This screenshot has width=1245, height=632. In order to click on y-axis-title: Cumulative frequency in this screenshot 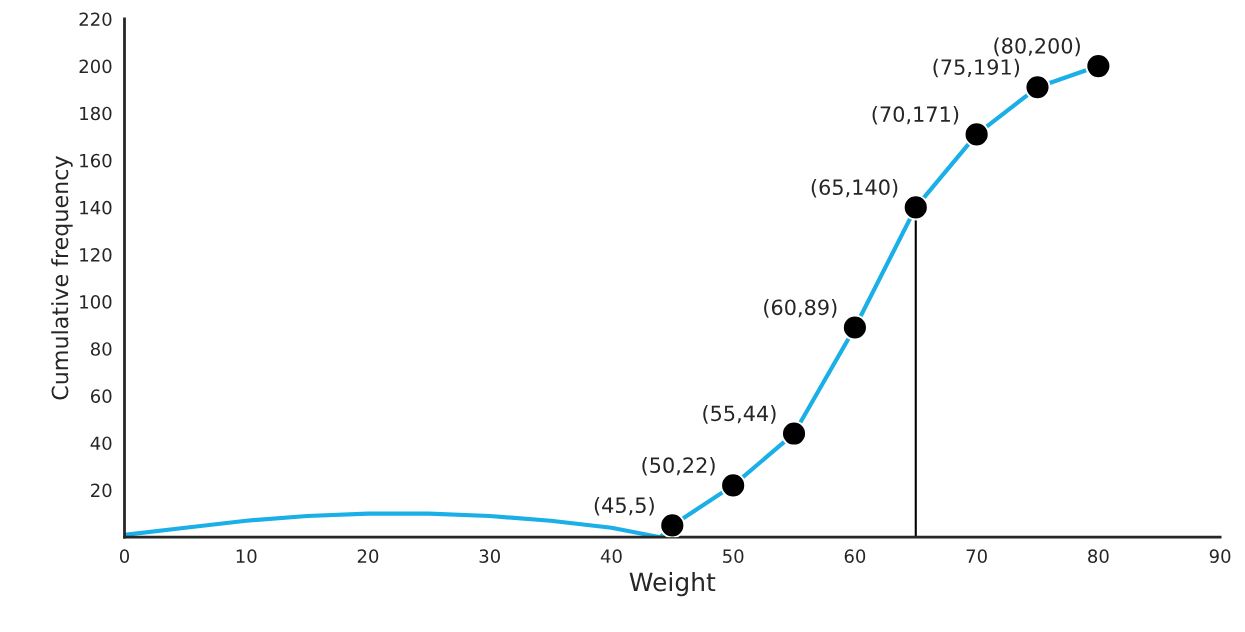, I will do `click(62, 278)`.